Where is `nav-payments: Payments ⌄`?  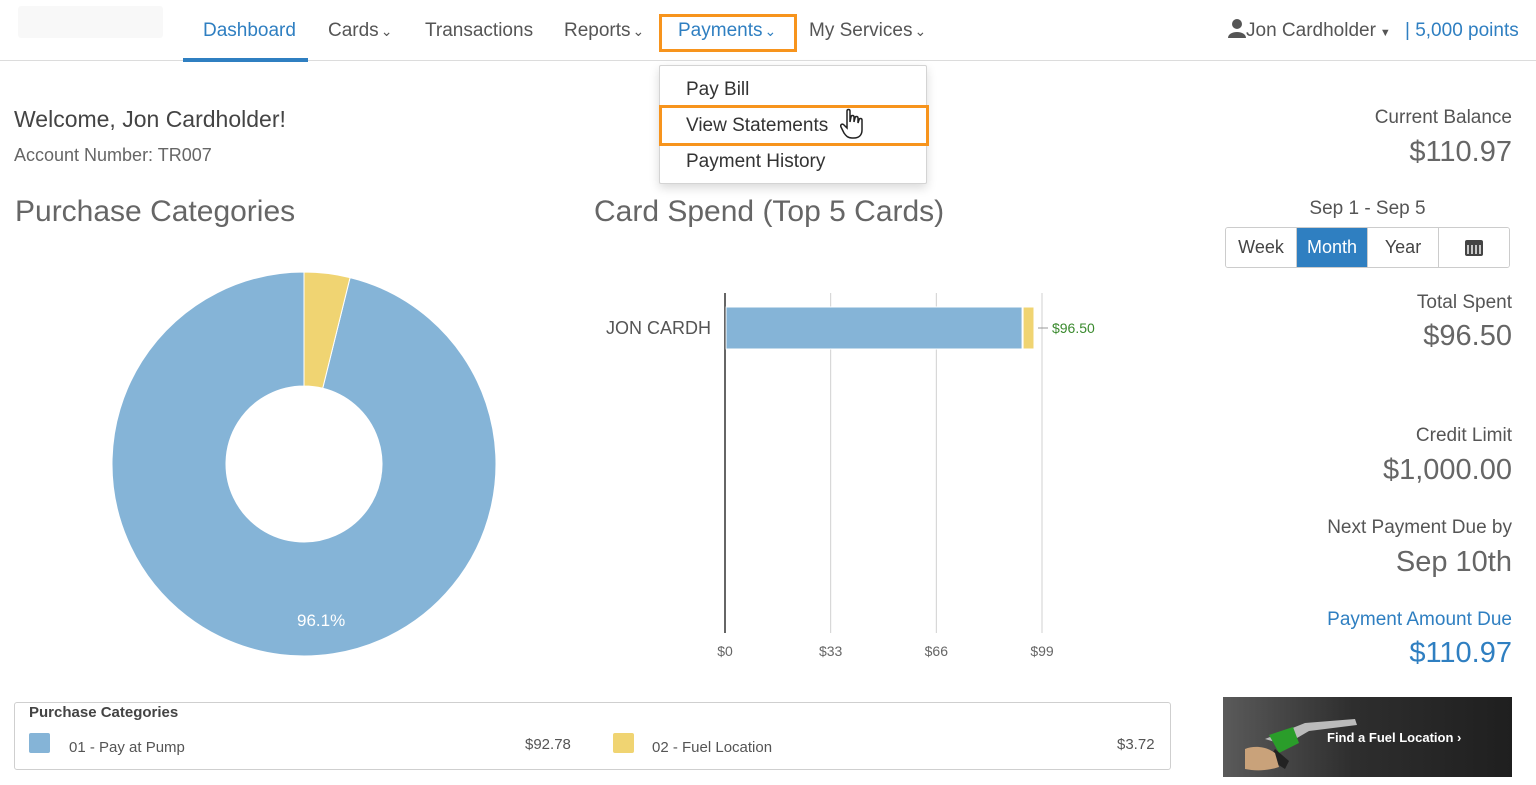
nav-payments: Payments ⌄ is located at coordinates (727, 30).